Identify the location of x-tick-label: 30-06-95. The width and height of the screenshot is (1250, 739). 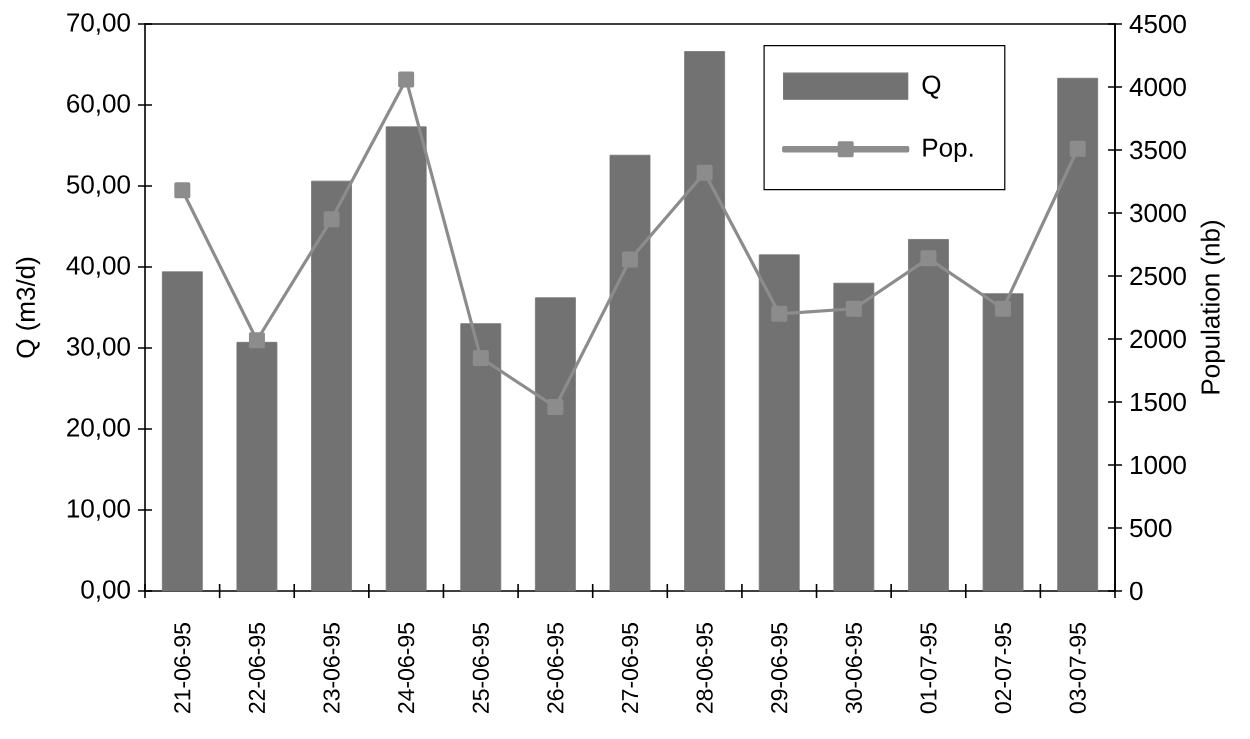
(853, 668).